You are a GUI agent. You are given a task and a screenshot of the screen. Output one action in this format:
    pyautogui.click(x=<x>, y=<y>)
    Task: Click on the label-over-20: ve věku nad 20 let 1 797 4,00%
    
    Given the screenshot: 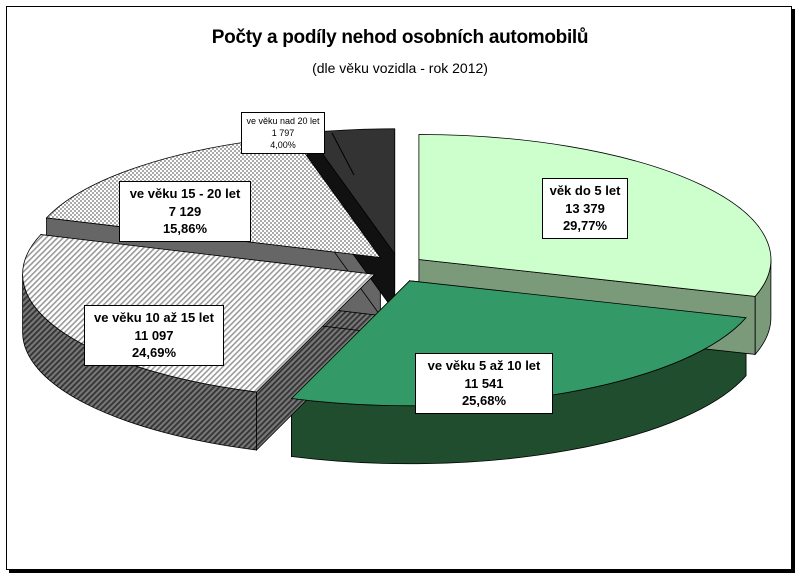 What is the action you would take?
    pyautogui.click(x=283, y=133)
    